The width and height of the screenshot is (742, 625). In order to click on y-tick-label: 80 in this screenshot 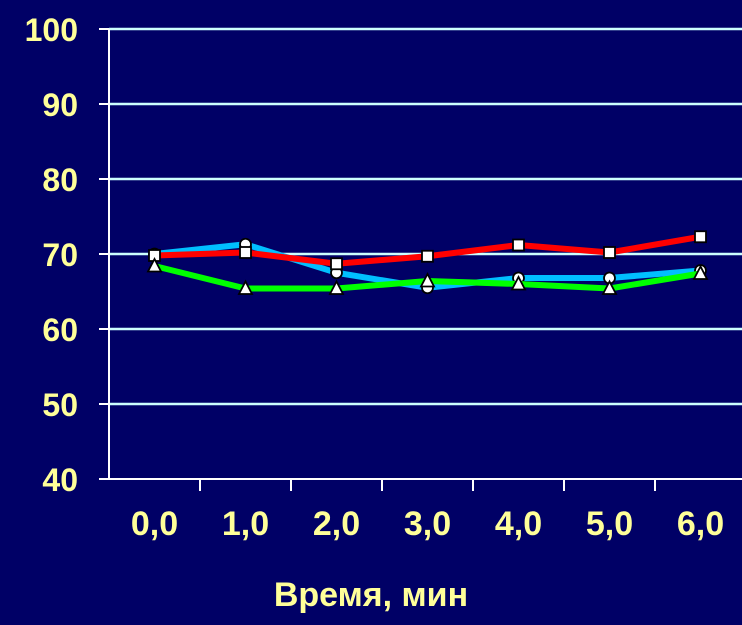, I will do `click(60, 180)`.